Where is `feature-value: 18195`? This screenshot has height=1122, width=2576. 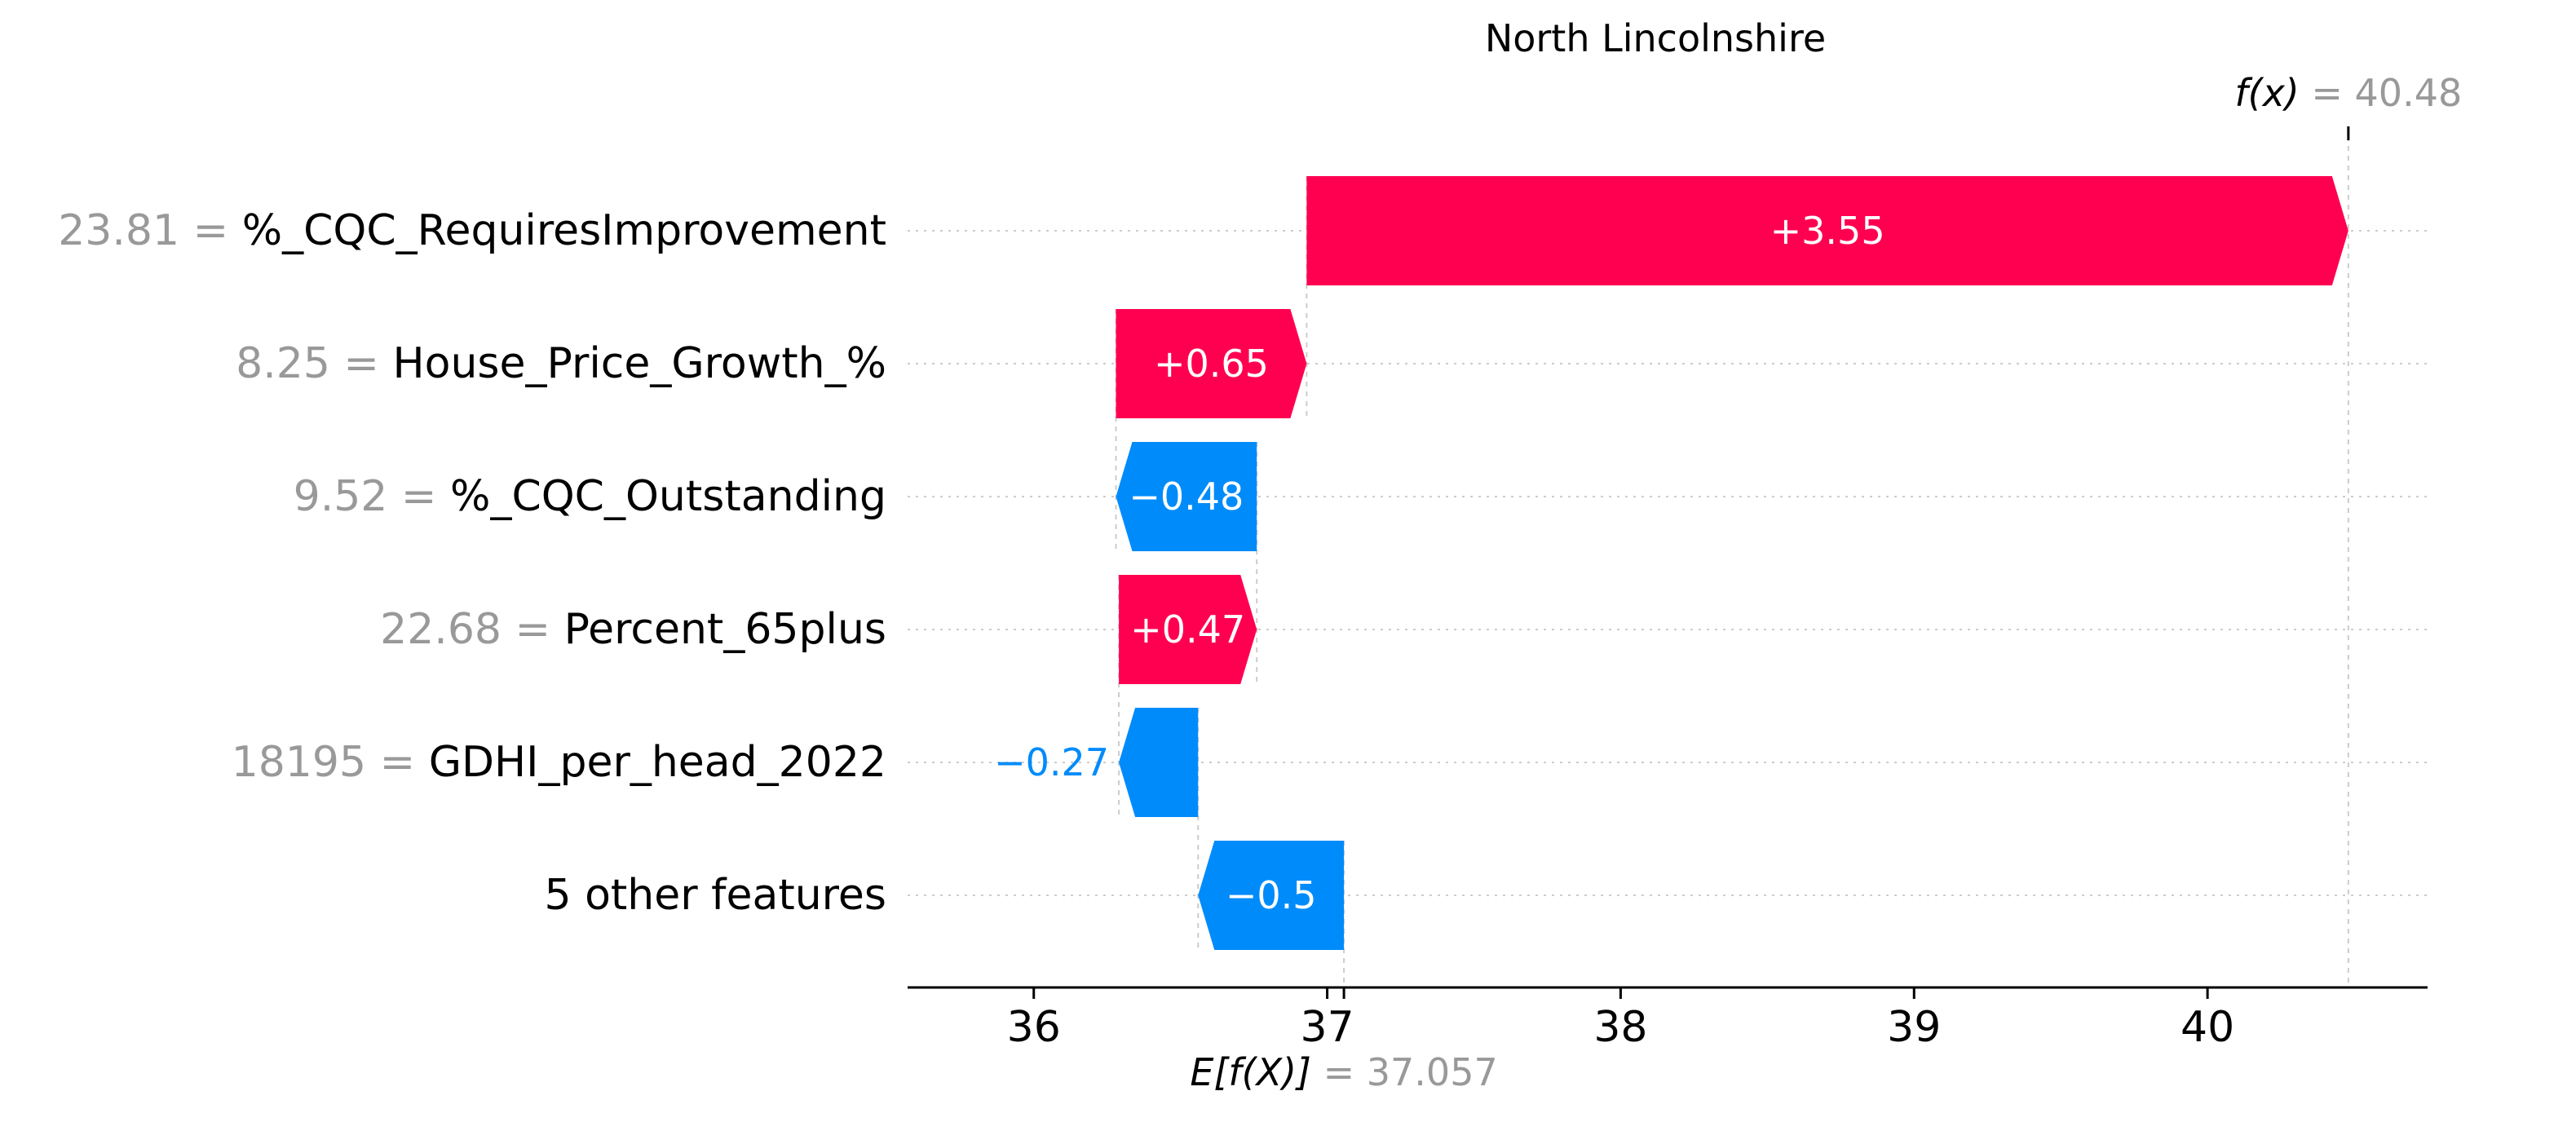
feature-value: 18195 is located at coordinates (299, 762).